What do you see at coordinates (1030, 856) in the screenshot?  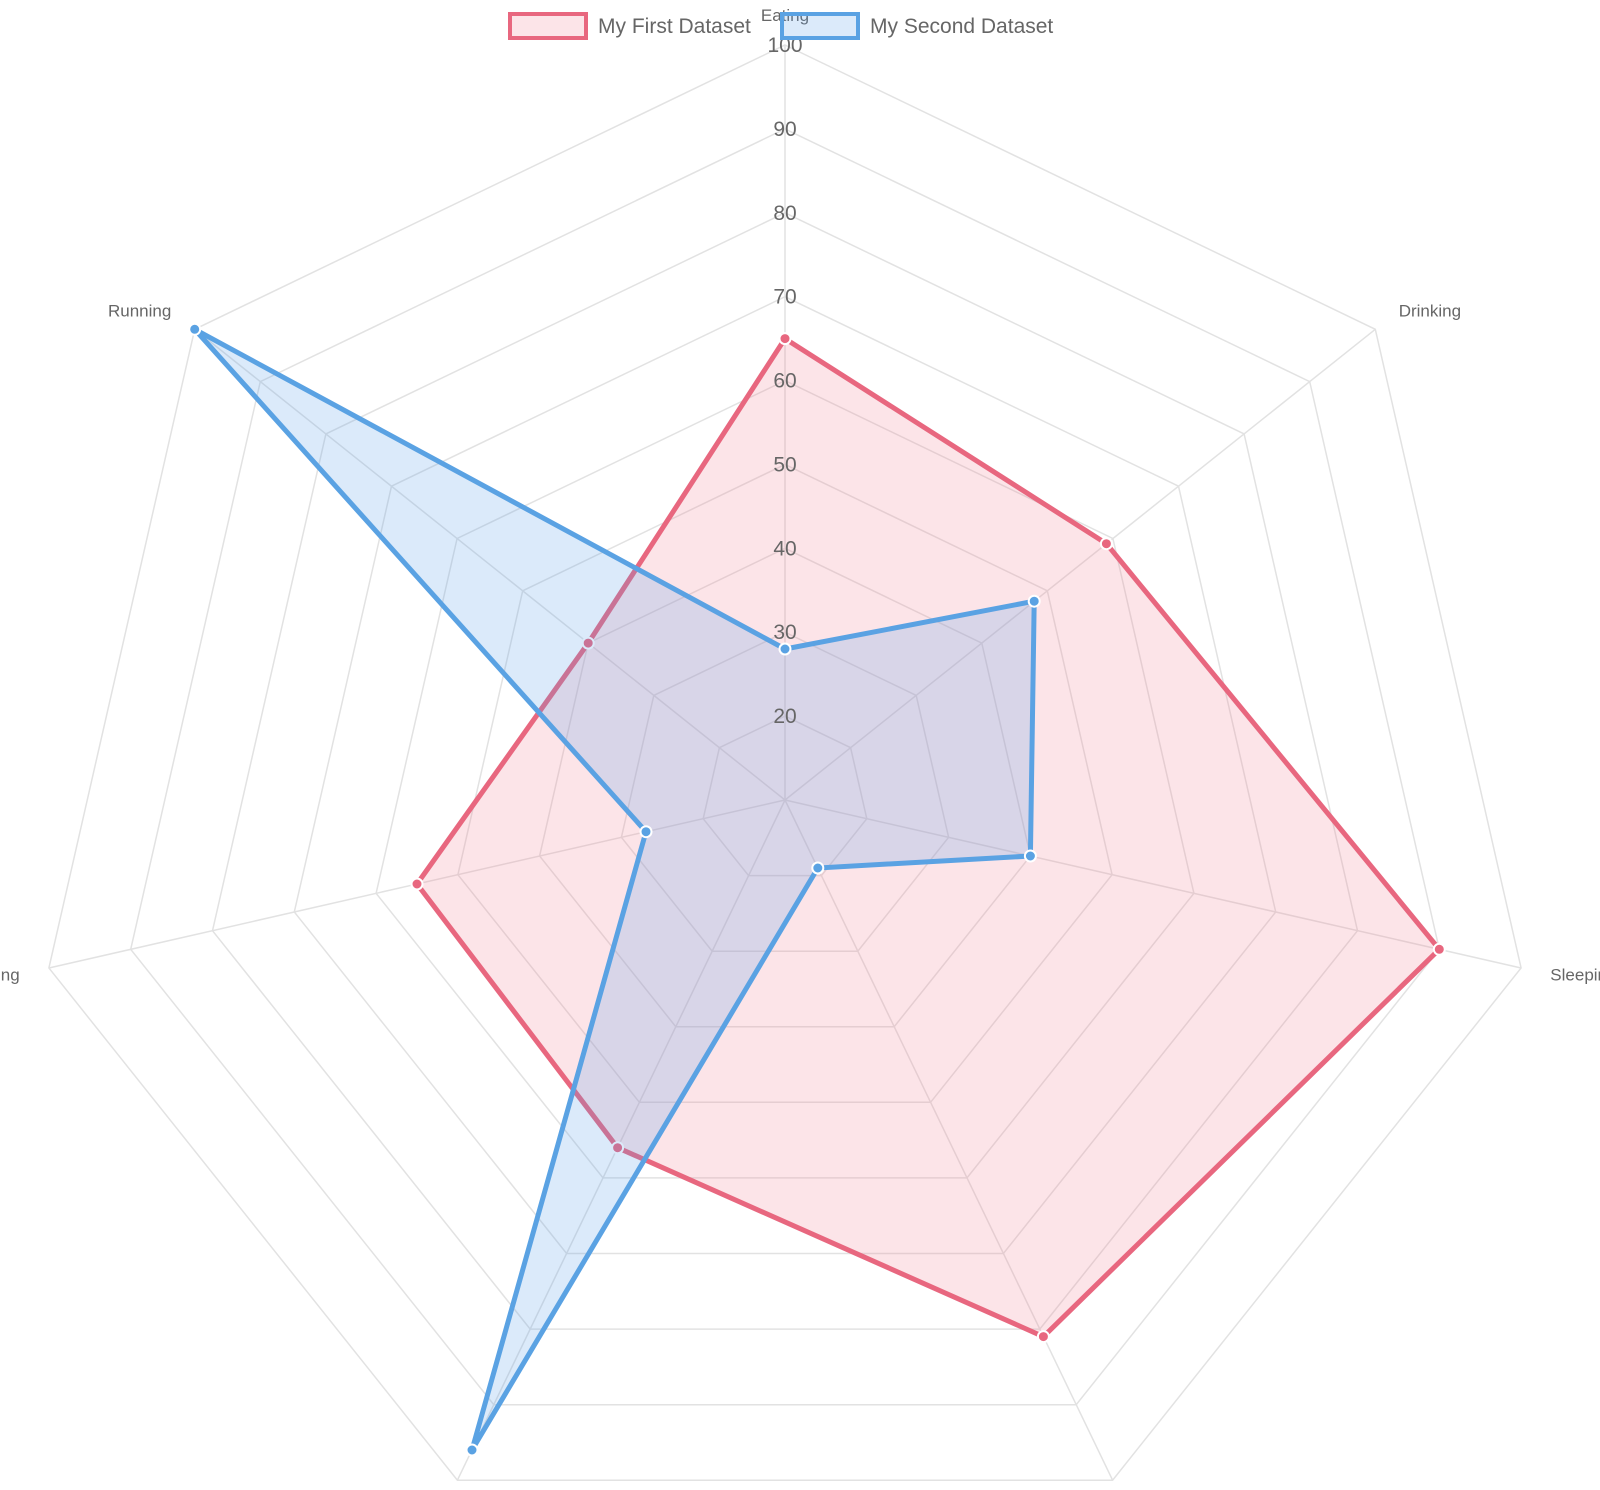 I see `data-point-my-second-dataset-sleeping` at bounding box center [1030, 856].